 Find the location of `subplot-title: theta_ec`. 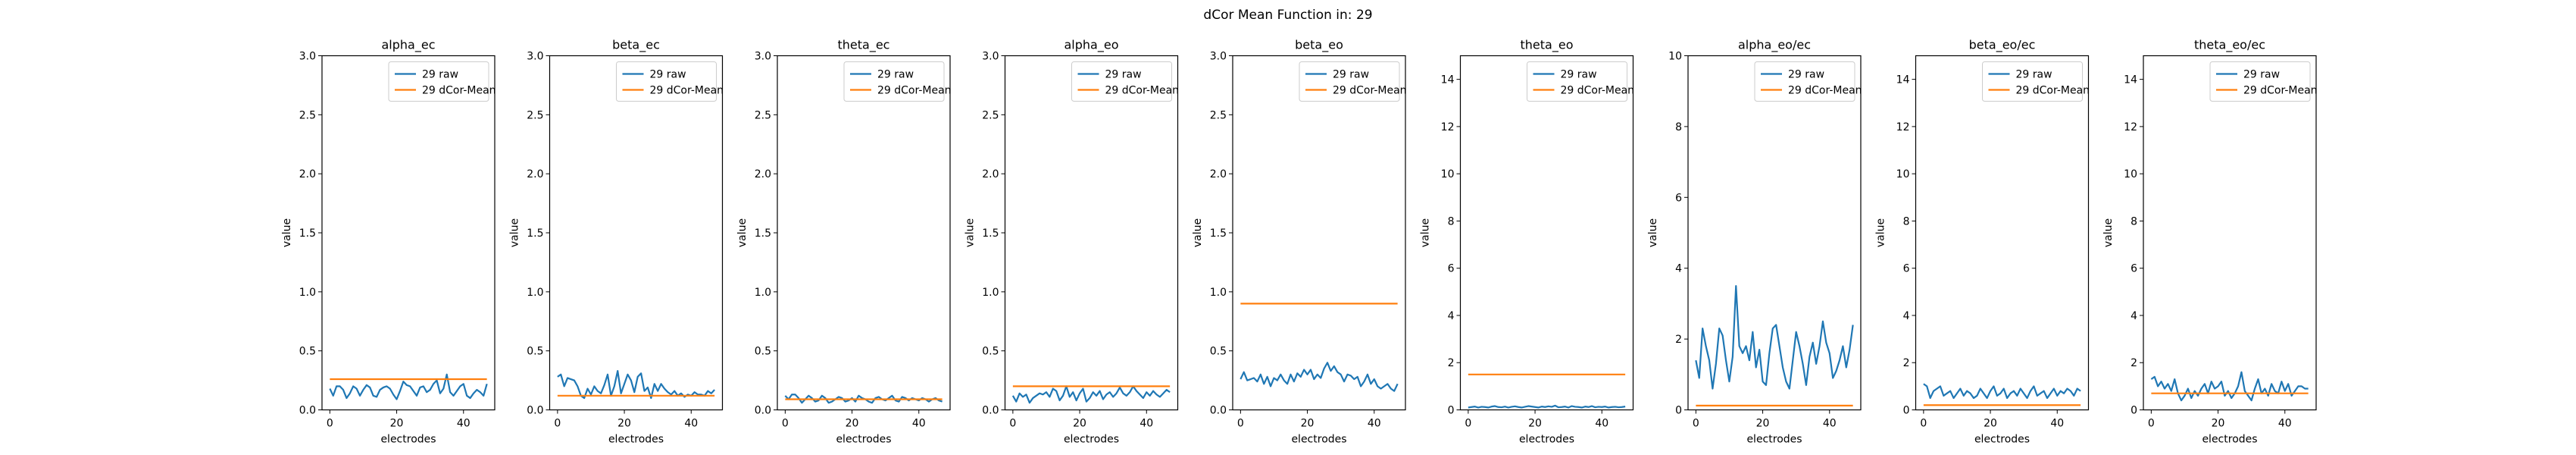

subplot-title: theta_ec is located at coordinates (864, 45).